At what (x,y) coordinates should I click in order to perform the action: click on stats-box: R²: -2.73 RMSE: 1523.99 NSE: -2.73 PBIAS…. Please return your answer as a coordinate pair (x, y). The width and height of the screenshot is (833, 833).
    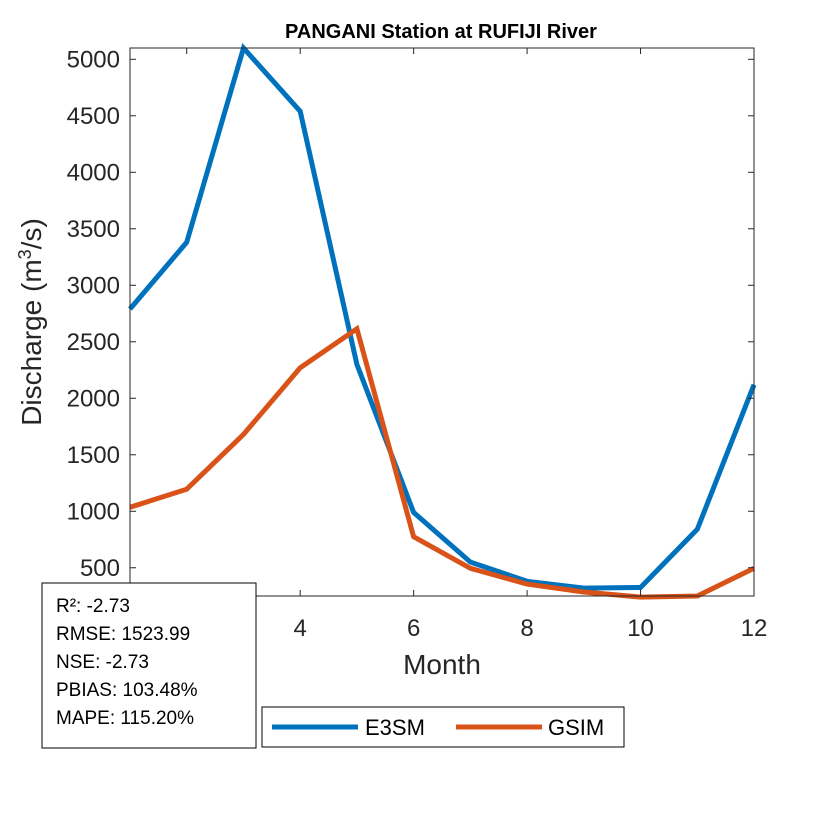
    Looking at the image, I should click on (149, 665).